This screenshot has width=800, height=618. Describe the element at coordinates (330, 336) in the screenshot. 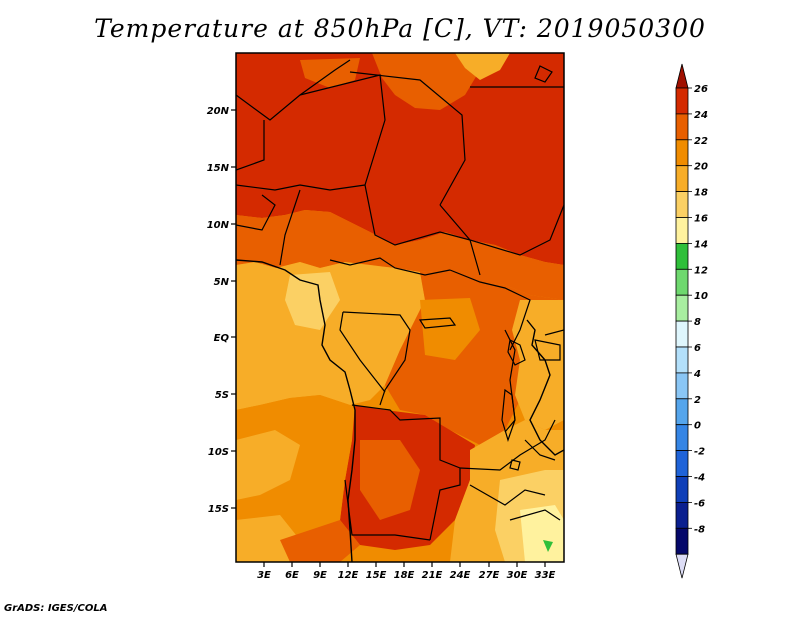

I see `gabon-cool-zone` at that location.